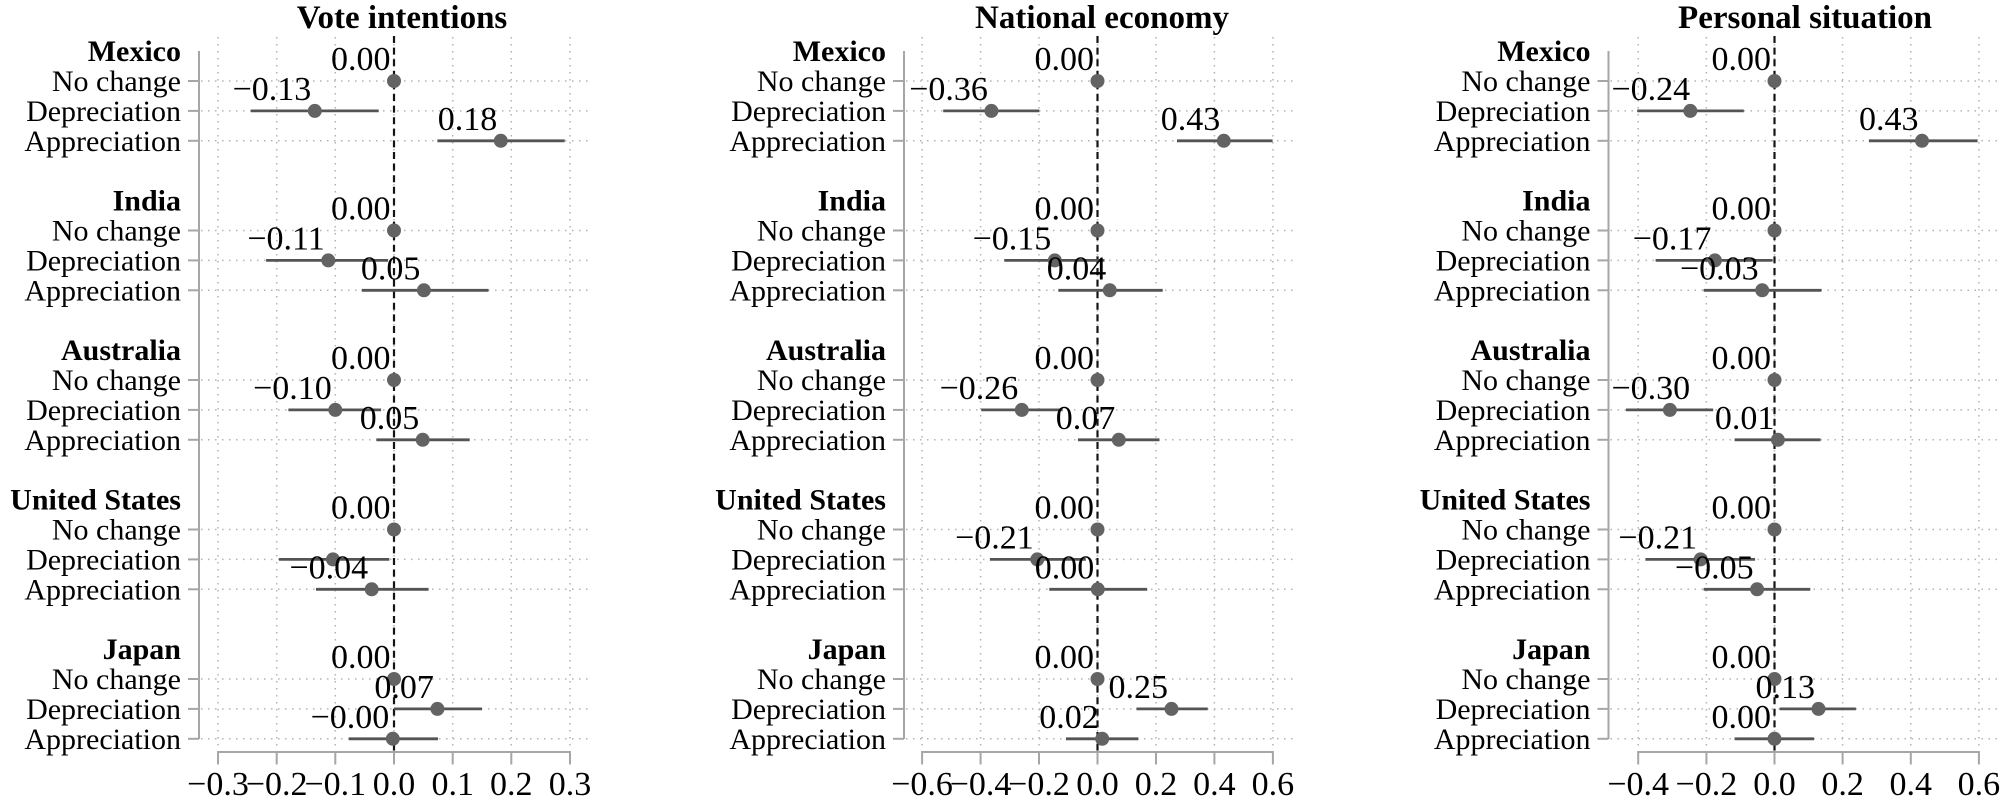  What do you see at coordinates (1786, 687) in the screenshot?
I see `svg-text: 0.13` at bounding box center [1786, 687].